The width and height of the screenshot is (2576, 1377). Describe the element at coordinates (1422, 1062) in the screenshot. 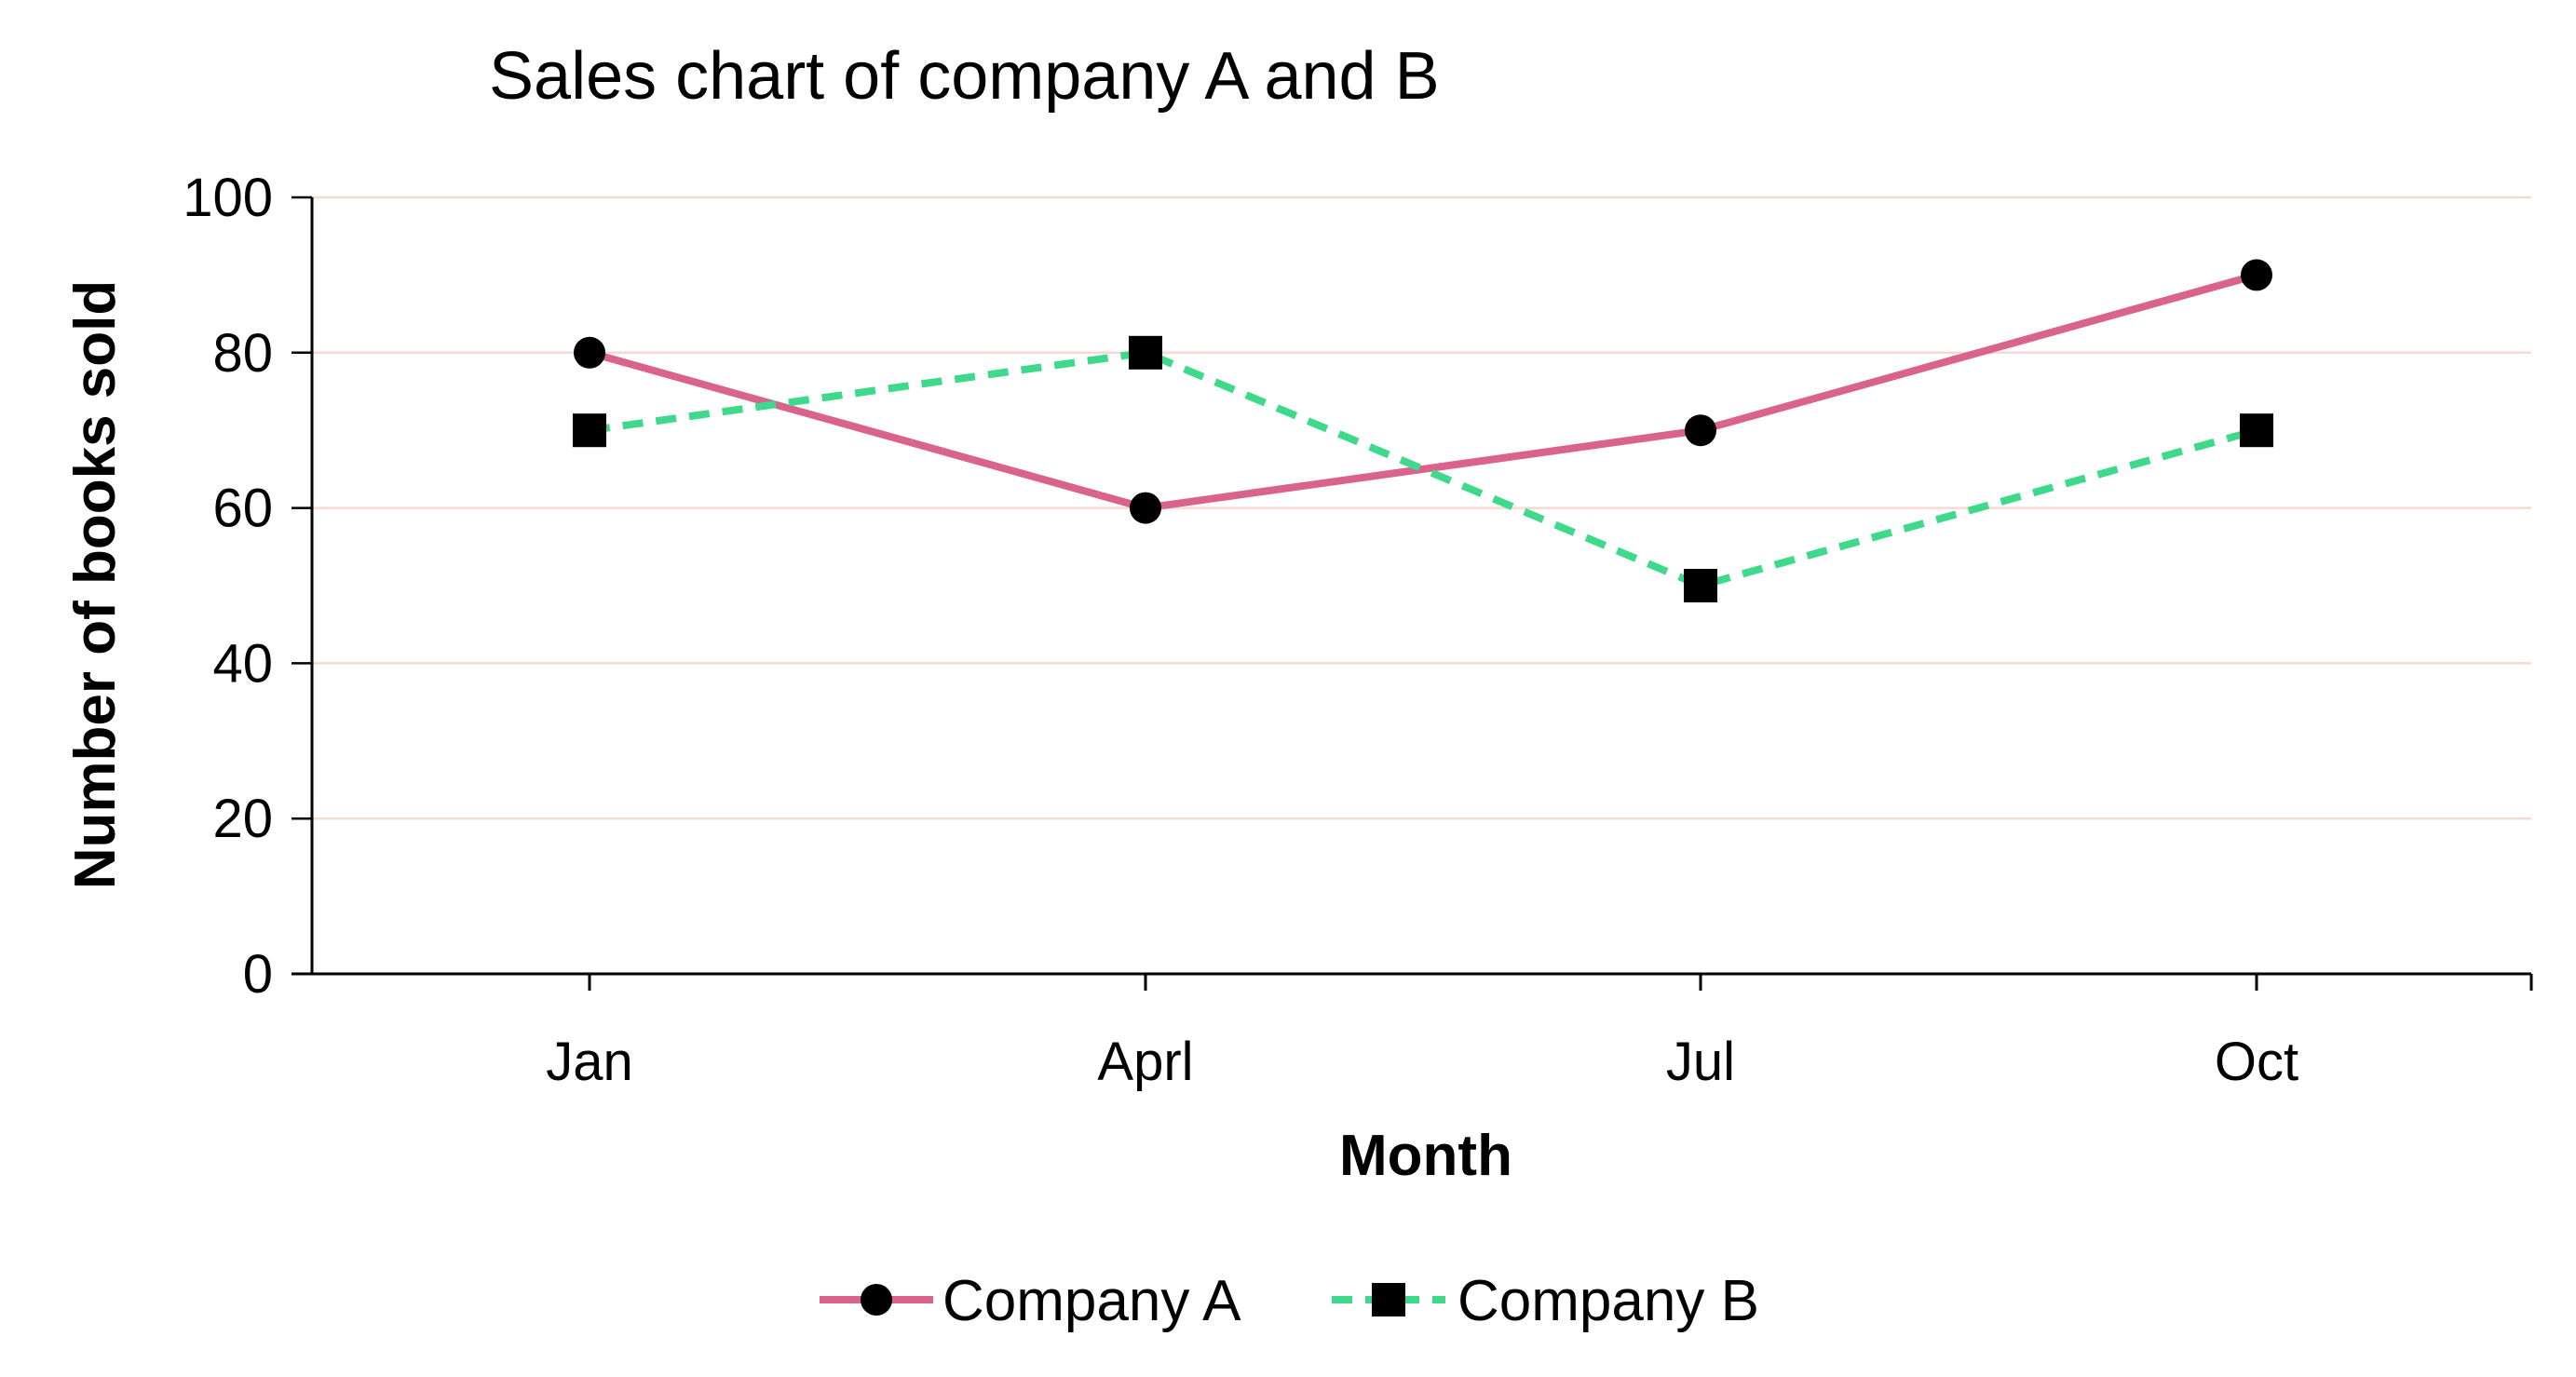

I see `x-tick-labels: Jan Aprl Jul Oct` at that location.